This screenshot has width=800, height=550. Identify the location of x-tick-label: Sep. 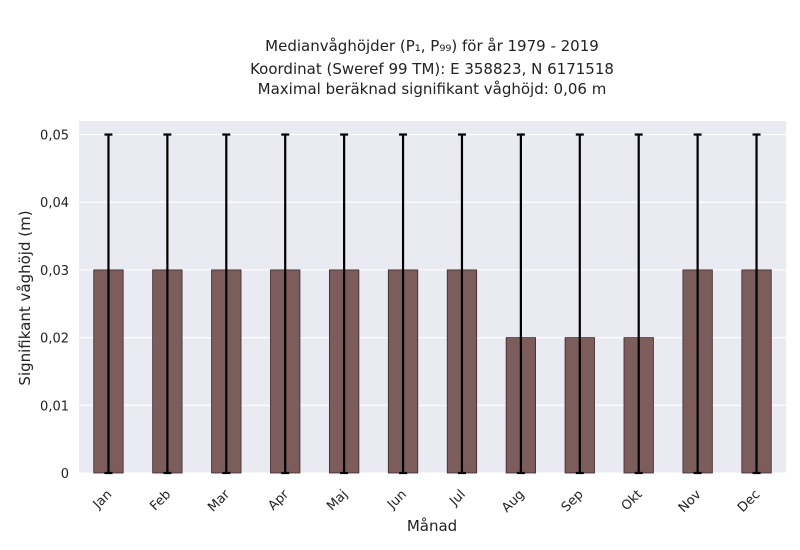
(573, 501).